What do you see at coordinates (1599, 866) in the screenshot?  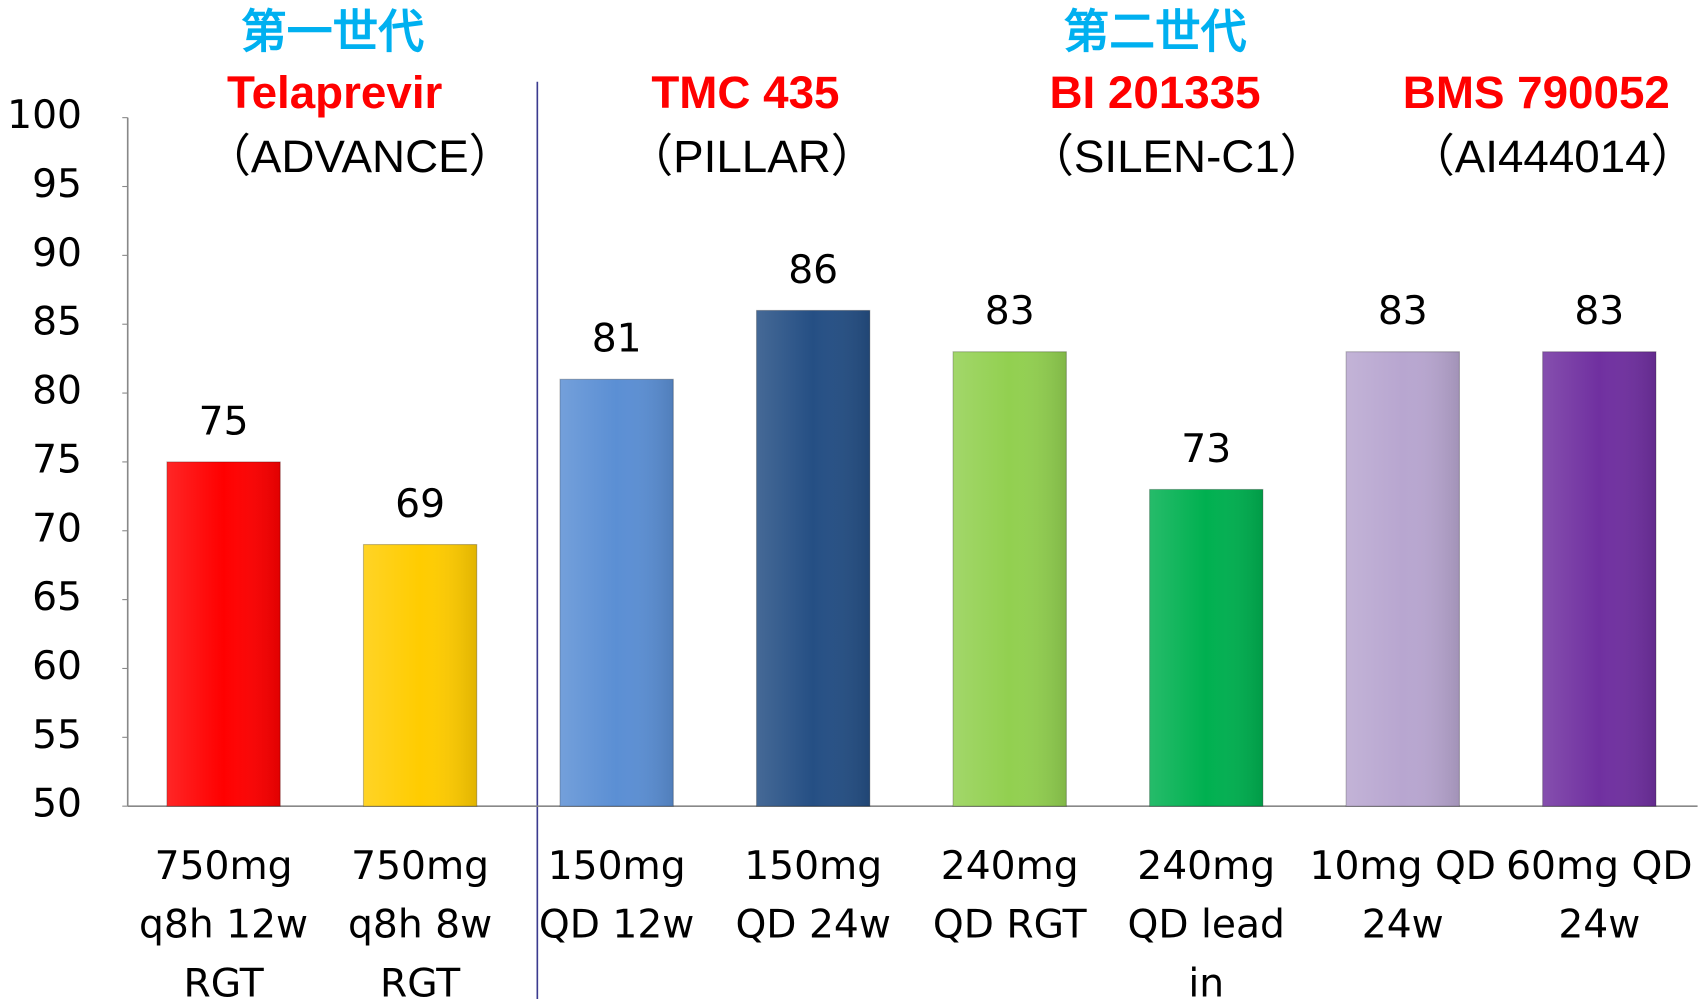 I see `x-tick-label: 60mg QD` at bounding box center [1599, 866].